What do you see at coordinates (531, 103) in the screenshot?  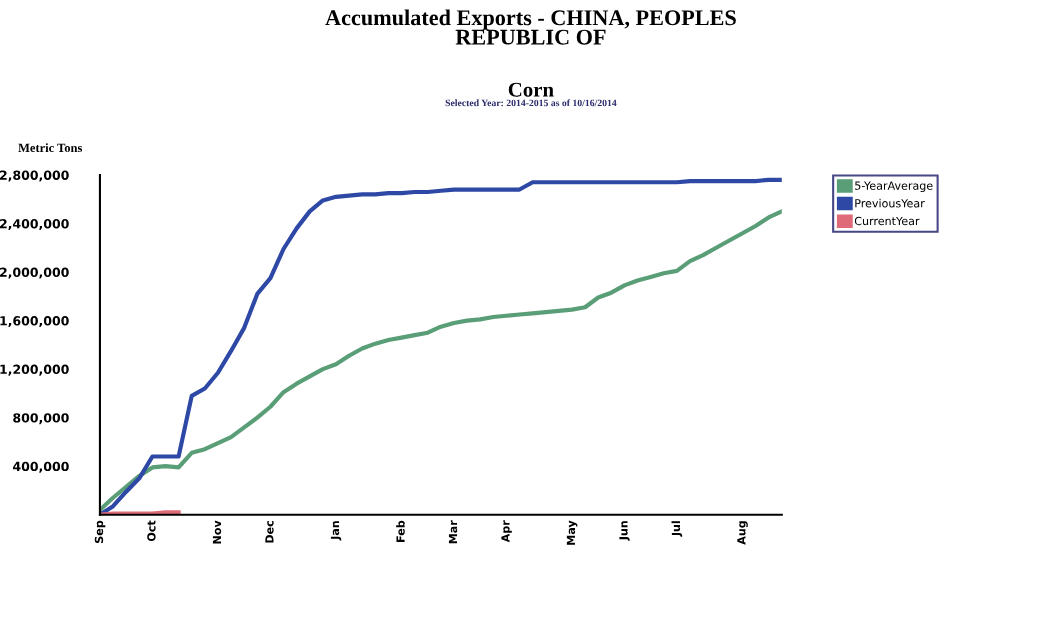 I see `text: Selected Year: 2014-2015 as of 10/16/2014` at bounding box center [531, 103].